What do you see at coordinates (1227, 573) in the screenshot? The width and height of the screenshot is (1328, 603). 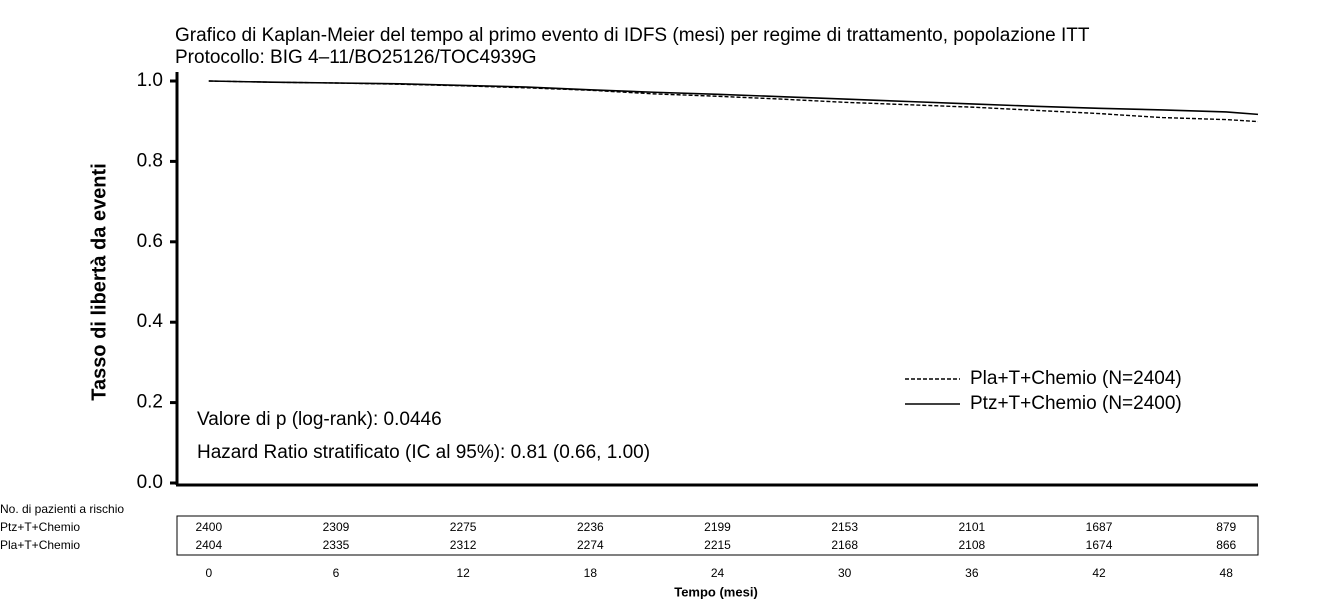 I see `x-tick-label: 48` at bounding box center [1227, 573].